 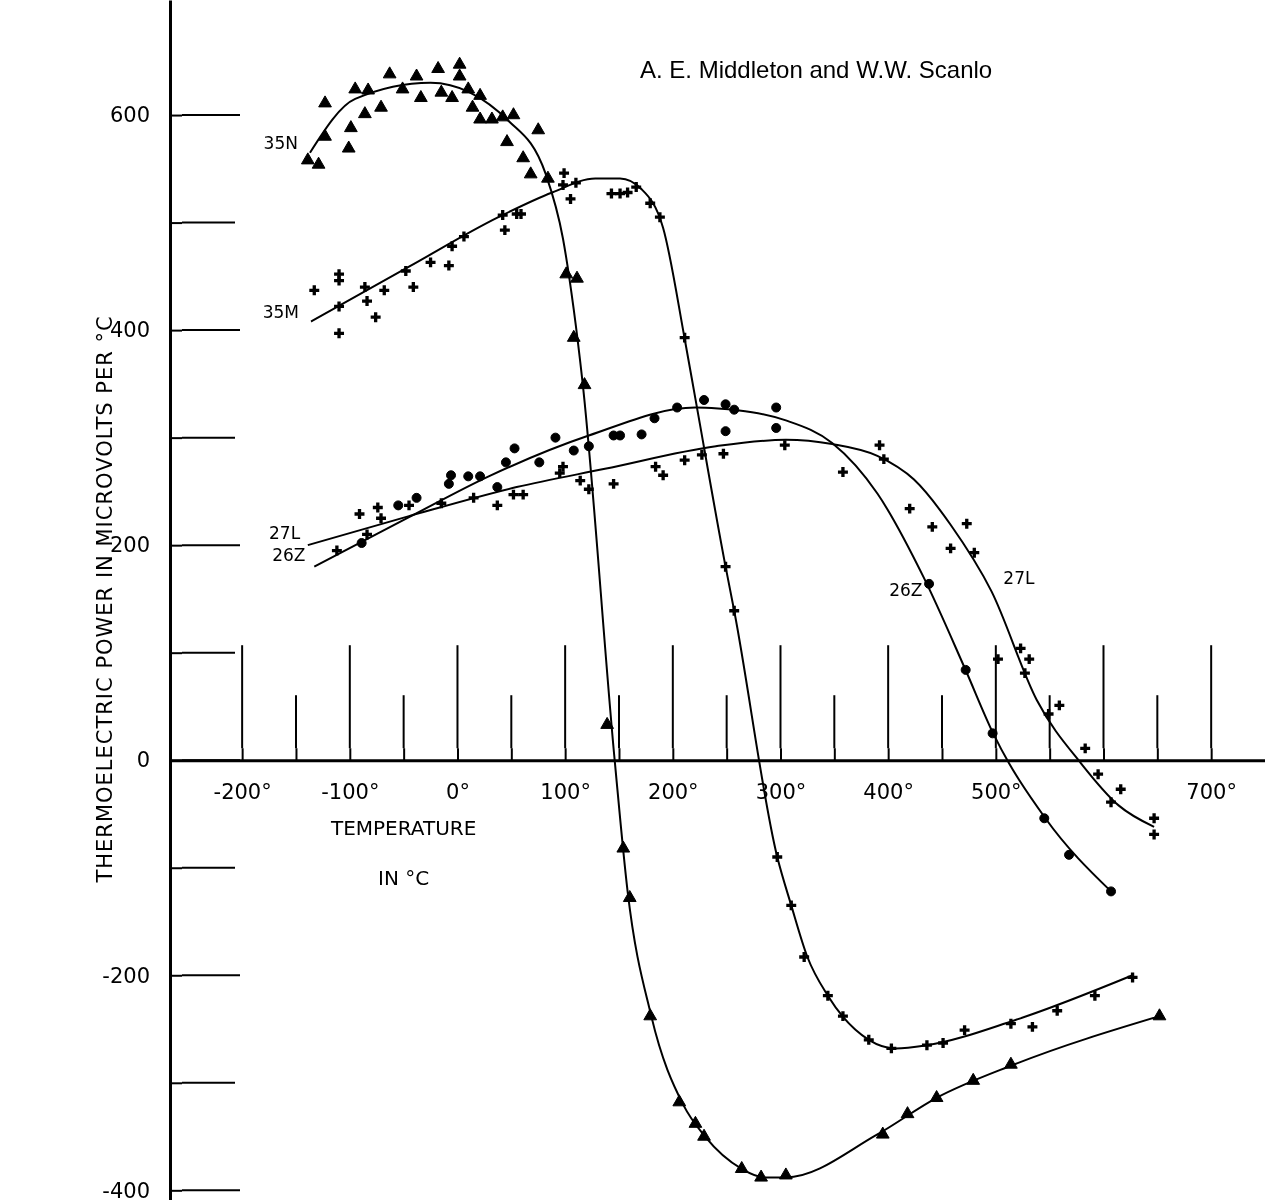 I want to click on x-tick-label: 700°, so click(x=1211, y=792).